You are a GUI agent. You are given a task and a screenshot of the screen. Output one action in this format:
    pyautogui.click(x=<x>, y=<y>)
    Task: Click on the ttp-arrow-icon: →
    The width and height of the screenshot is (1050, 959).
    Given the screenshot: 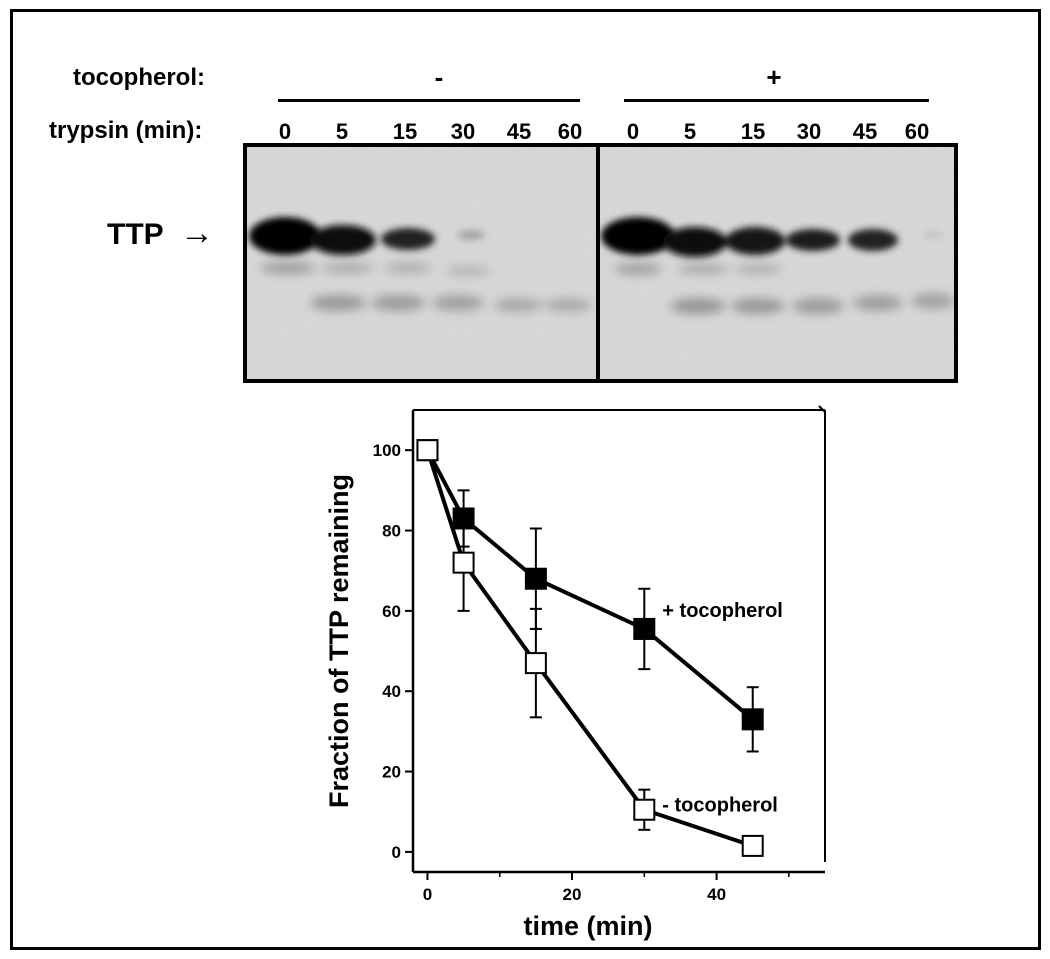 What is the action you would take?
    pyautogui.click(x=197, y=233)
    